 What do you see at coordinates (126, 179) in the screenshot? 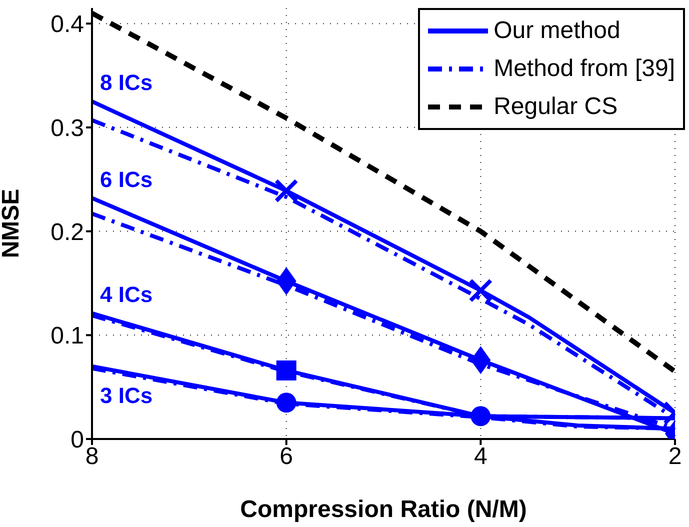
I see `annotation: 6 ICs` at bounding box center [126, 179].